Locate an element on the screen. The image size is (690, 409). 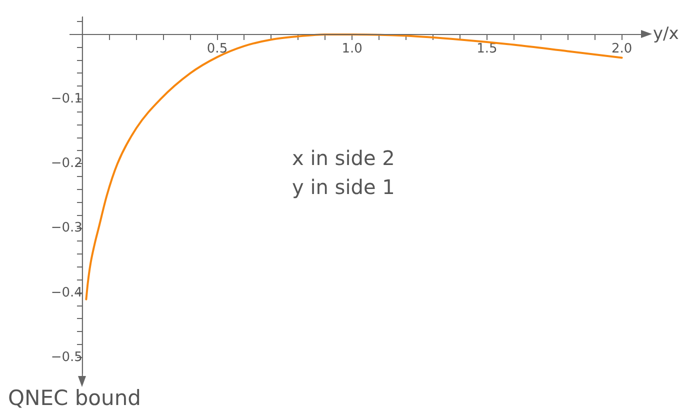
annotation: x in side 2 y in side 1 is located at coordinates (343, 173).